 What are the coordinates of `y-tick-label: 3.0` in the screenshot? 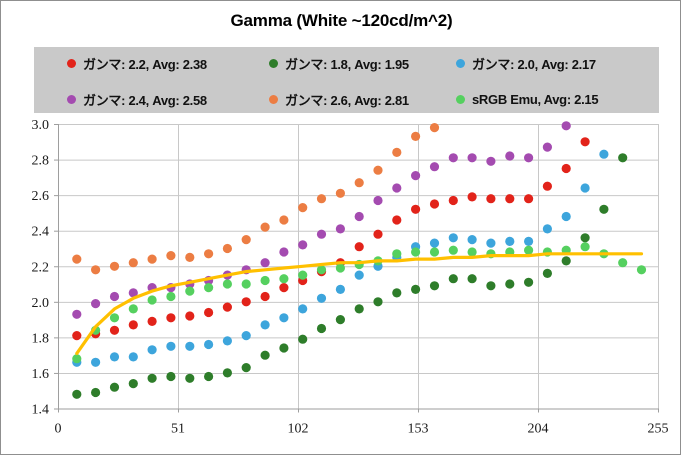 It's located at (41, 125).